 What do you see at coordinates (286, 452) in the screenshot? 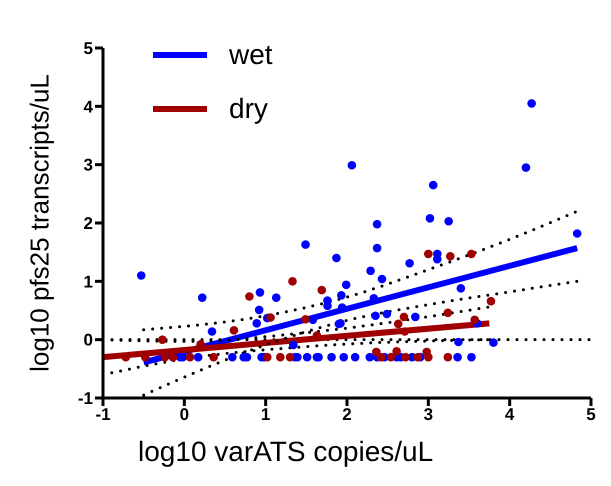
I see `x-axis-title: log10 varATS copies/uL` at bounding box center [286, 452].